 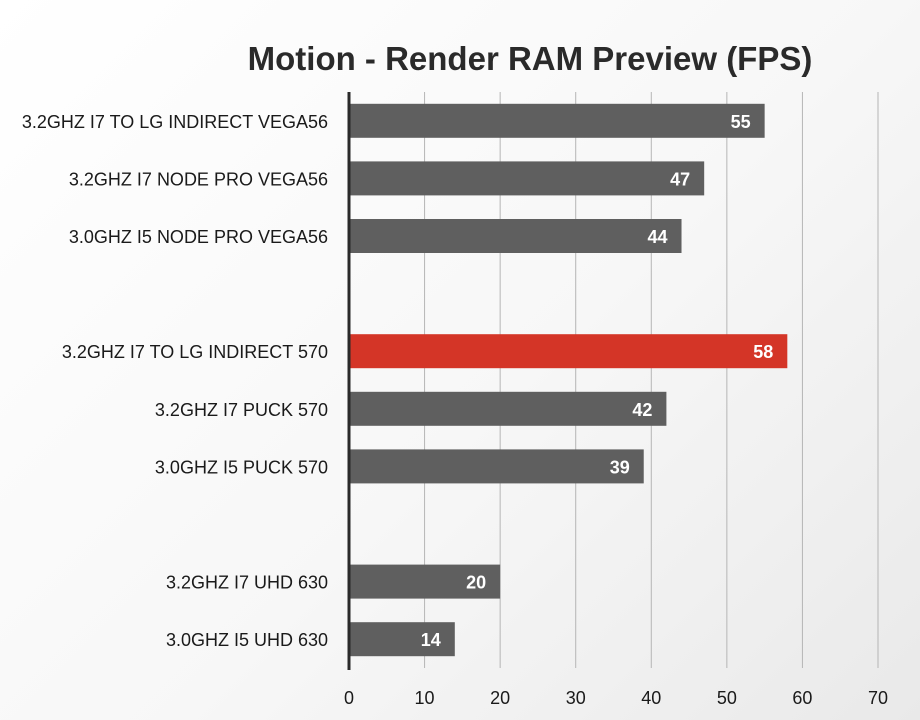 I want to click on category-label: 3.2GHZ I7 TO LG INDIRECT VEGA56, so click(x=175, y=122).